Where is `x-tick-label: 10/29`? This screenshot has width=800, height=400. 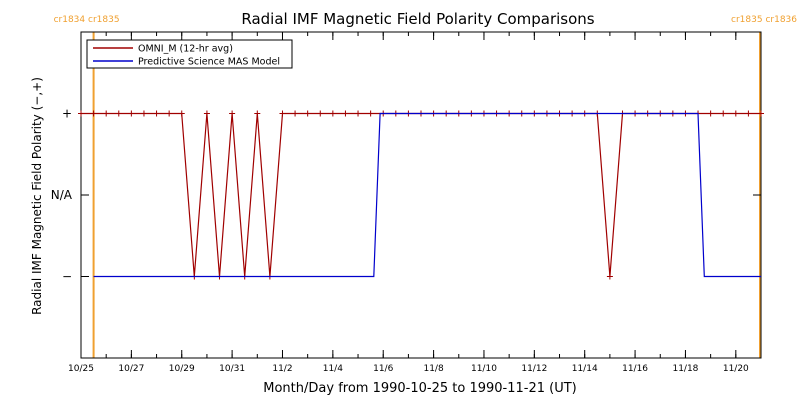 x-tick-label: 10/29 is located at coordinates (182, 369).